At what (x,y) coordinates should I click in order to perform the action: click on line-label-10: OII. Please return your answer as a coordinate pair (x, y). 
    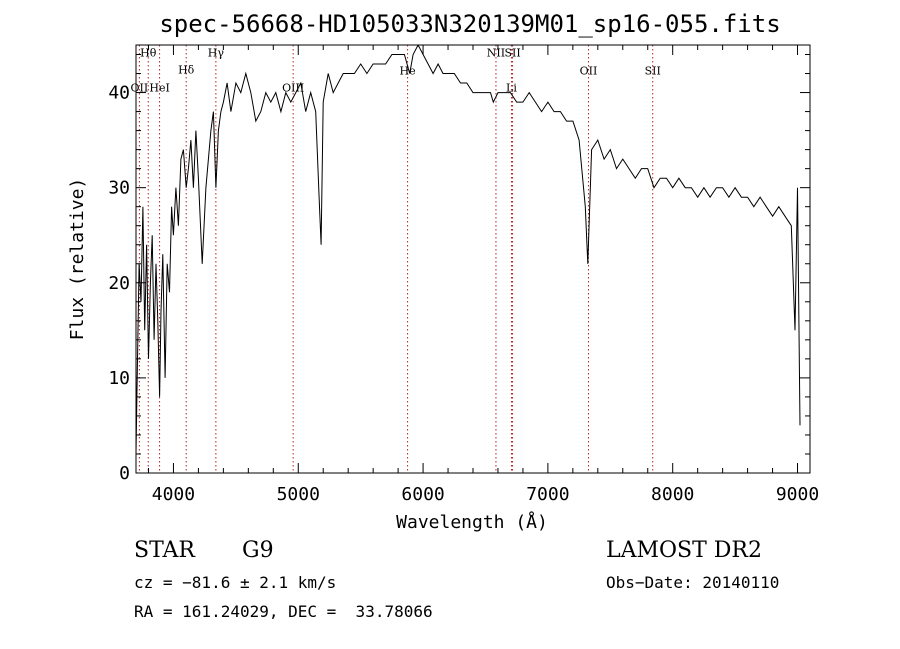
    Looking at the image, I should click on (589, 70).